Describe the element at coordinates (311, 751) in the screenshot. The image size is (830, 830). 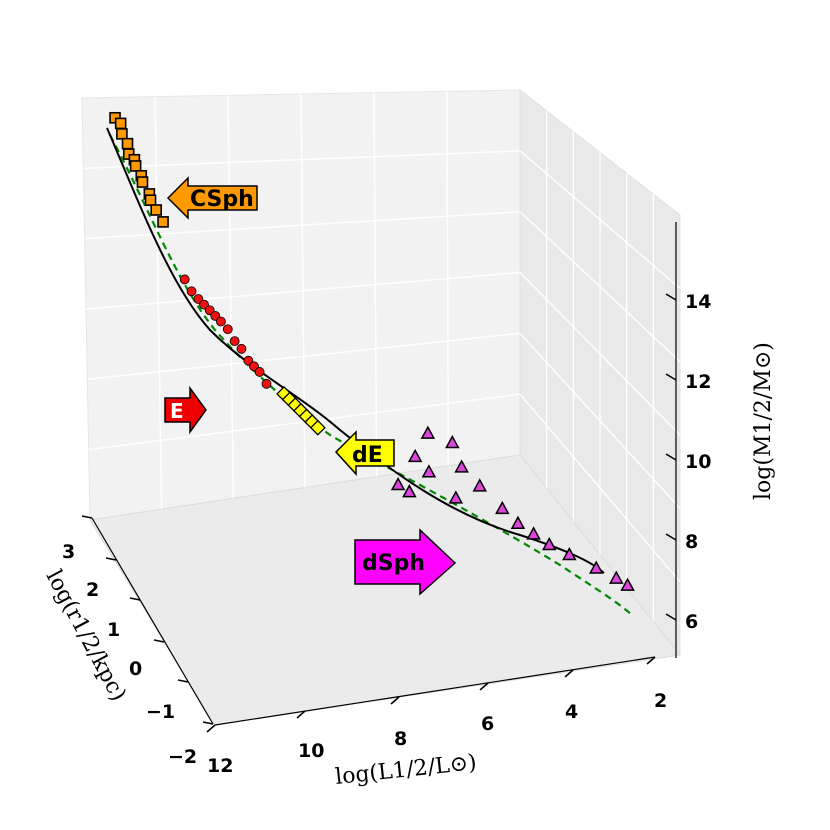
I see `x-tick-label: 10` at that location.